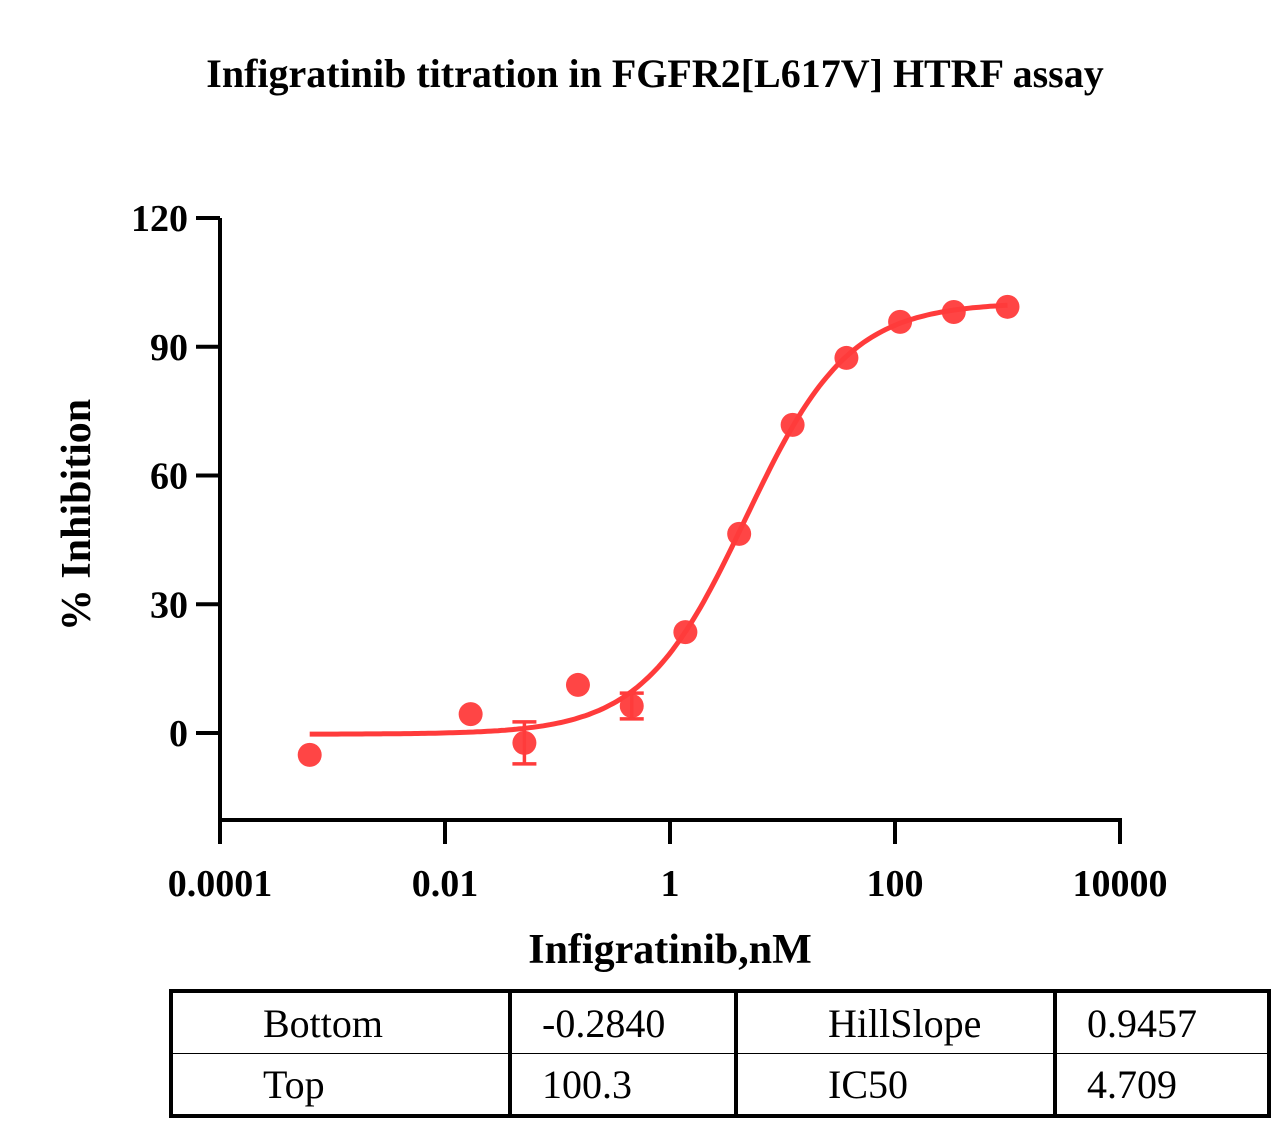 Image resolution: width=1280 pixels, height=1146 pixels. I want to click on table-row: Top 100.3 IC50 4.709, so click(720, 1084).